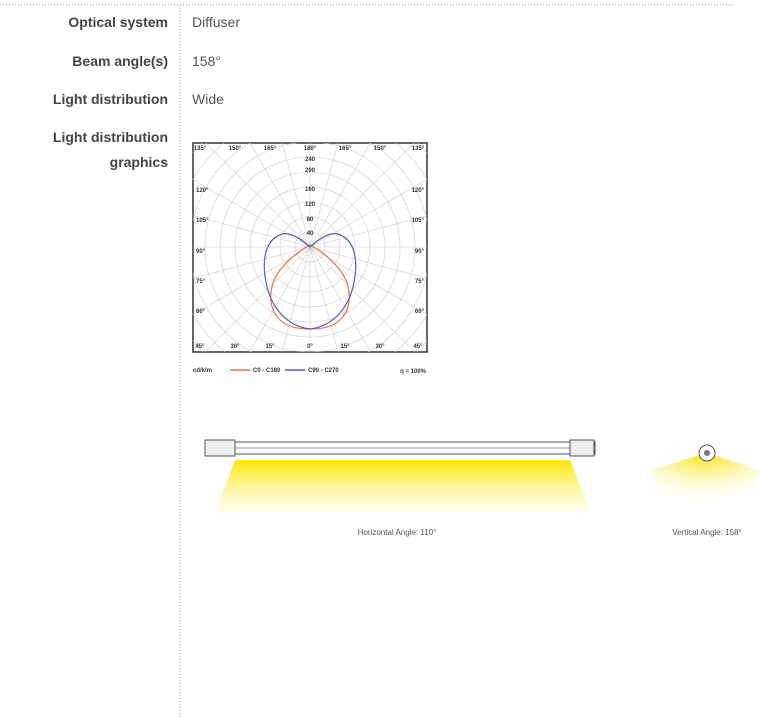  Describe the element at coordinates (310, 160) in the screenshot. I see `radial-label: 240` at that location.